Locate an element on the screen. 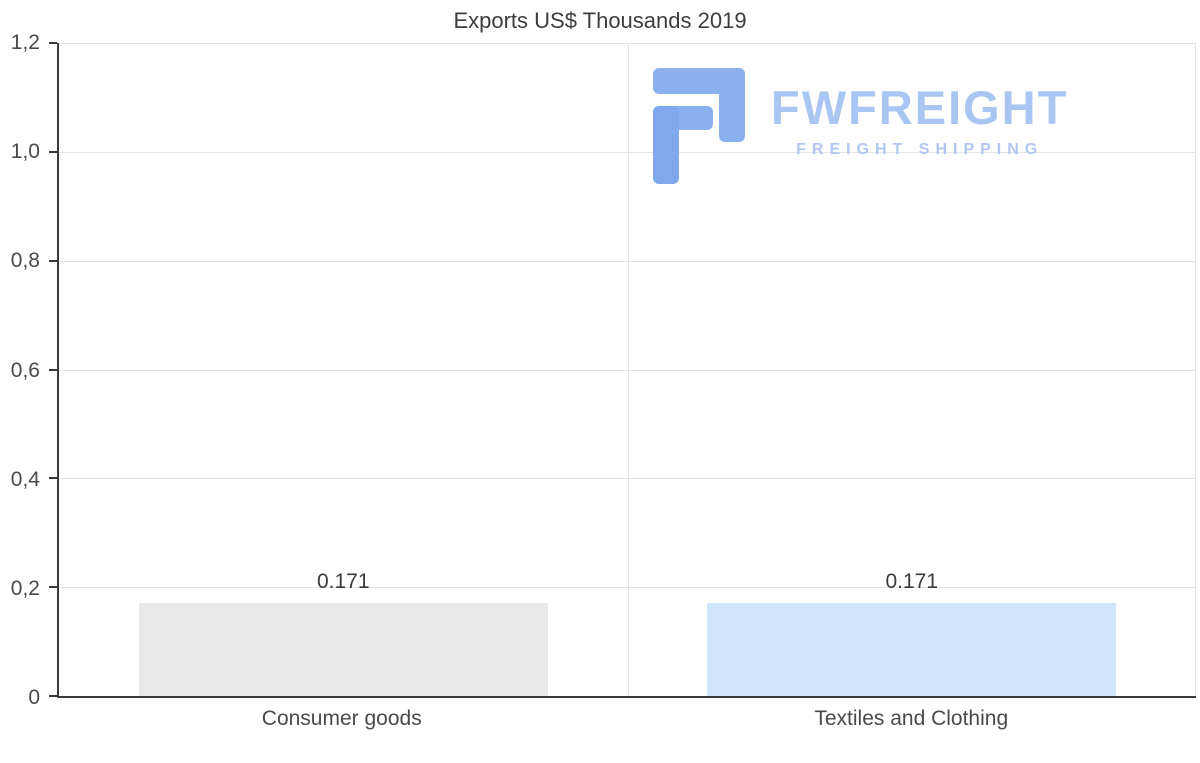 The image size is (1200, 763). y-axis-labels: 1,2 1,0 0,8 0,6 0,4 0,2 0 is located at coordinates (23, 370).